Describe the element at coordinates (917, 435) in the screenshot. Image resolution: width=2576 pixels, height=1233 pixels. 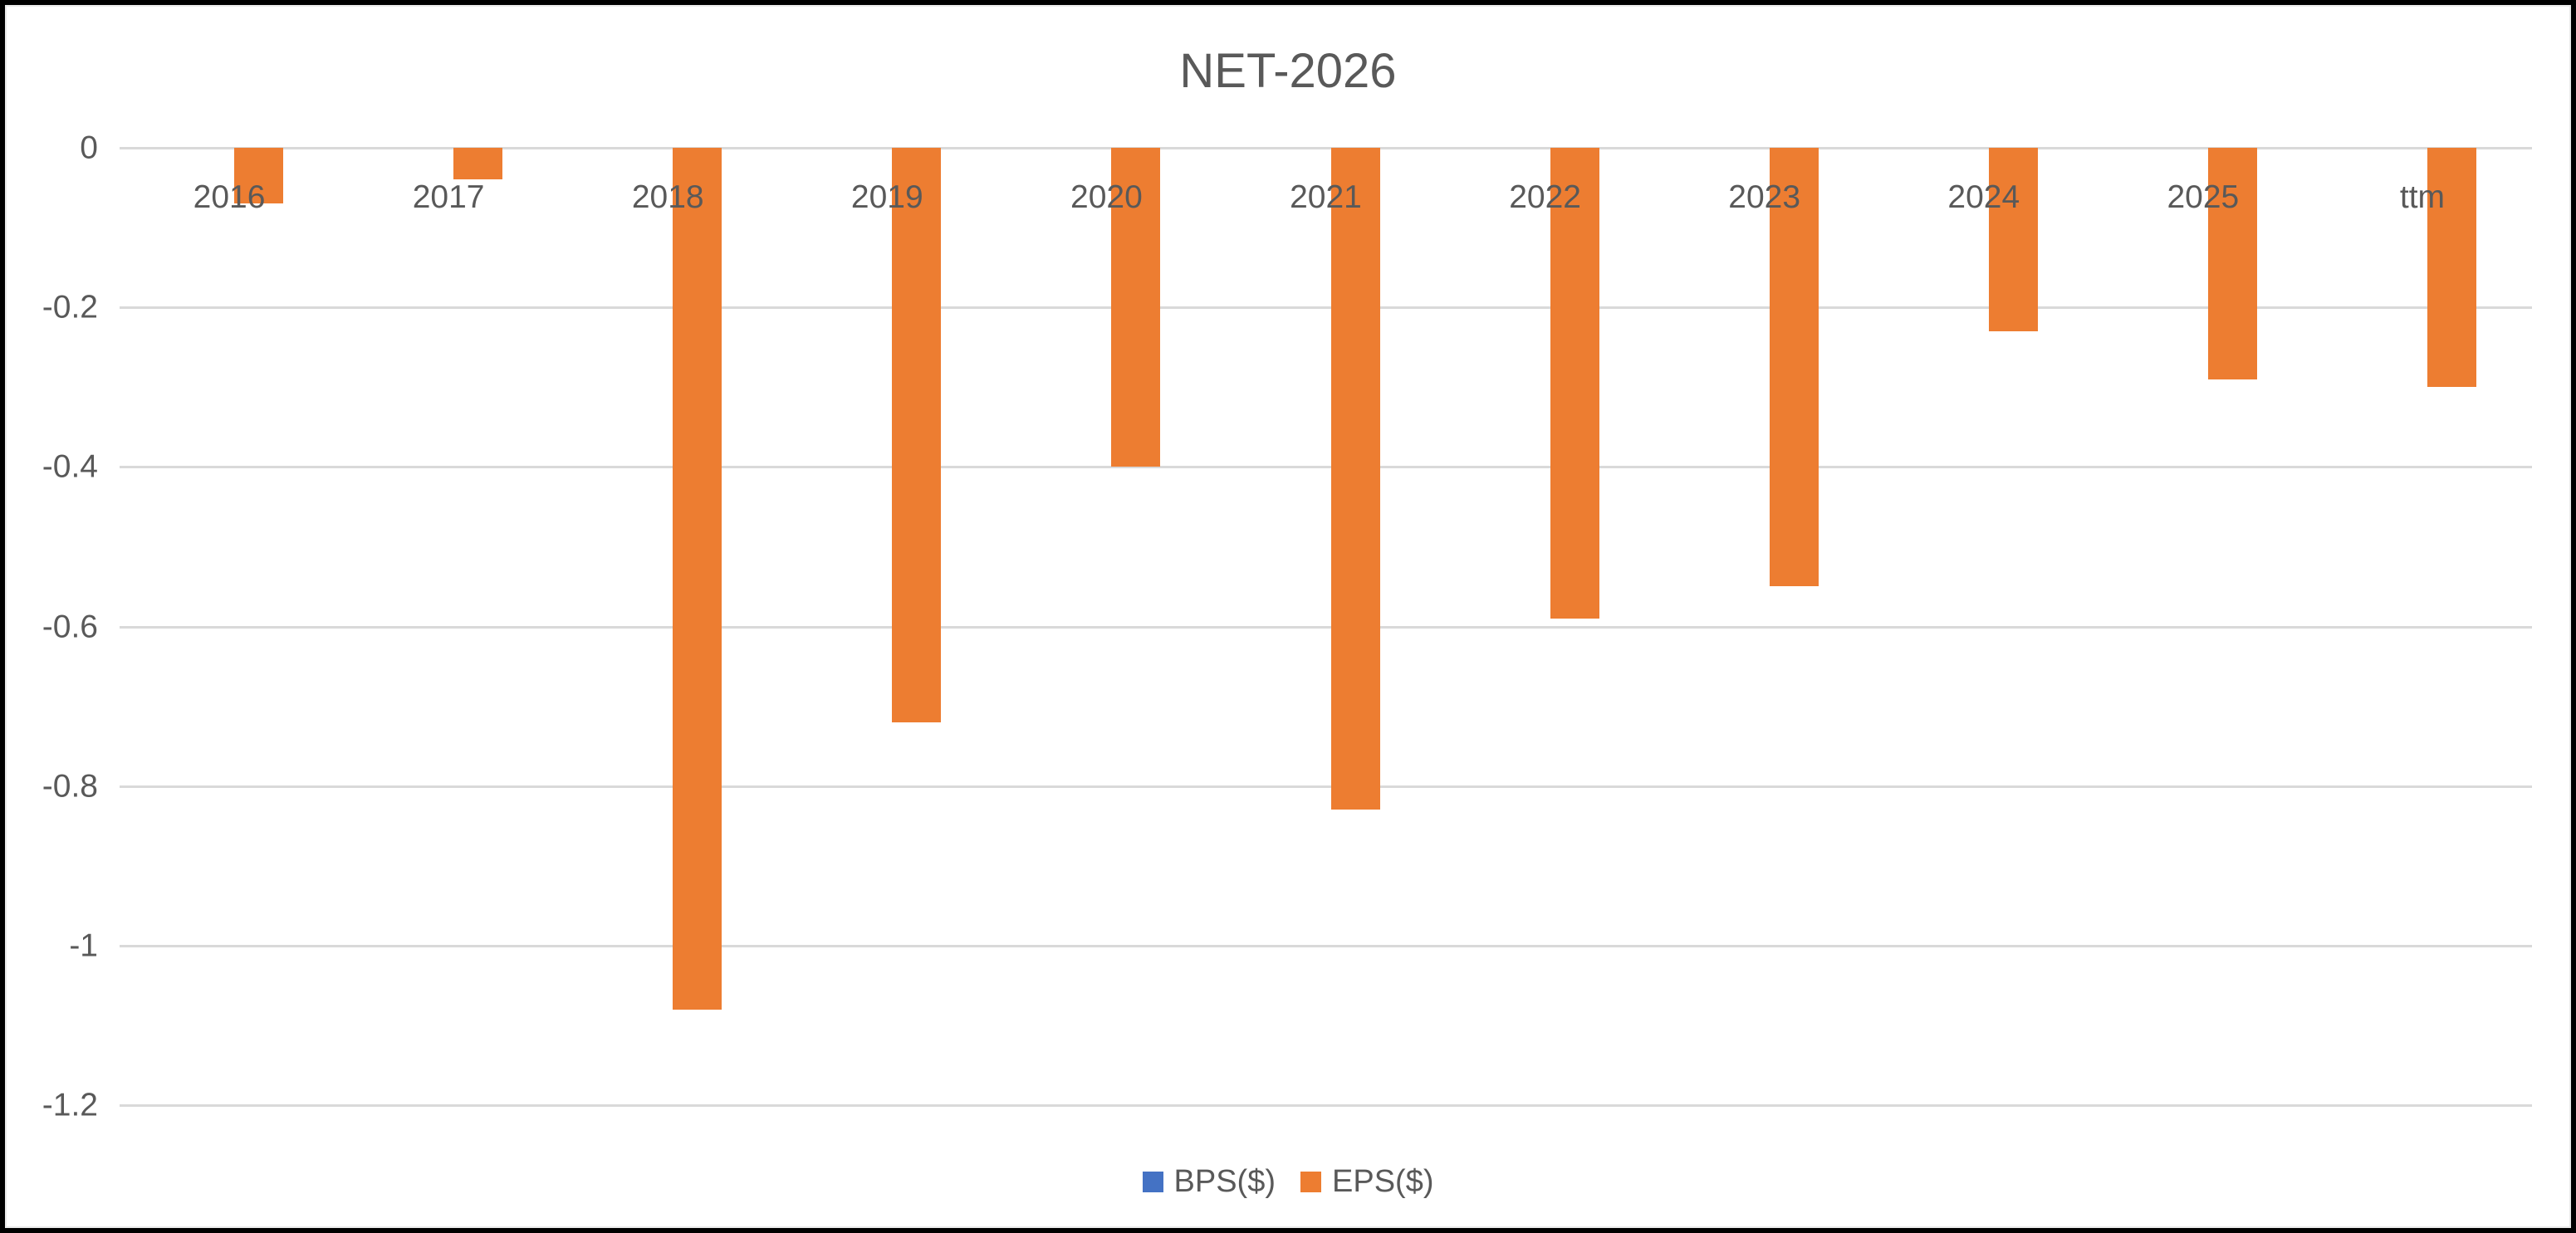
I see `bar-eps-2019` at that location.